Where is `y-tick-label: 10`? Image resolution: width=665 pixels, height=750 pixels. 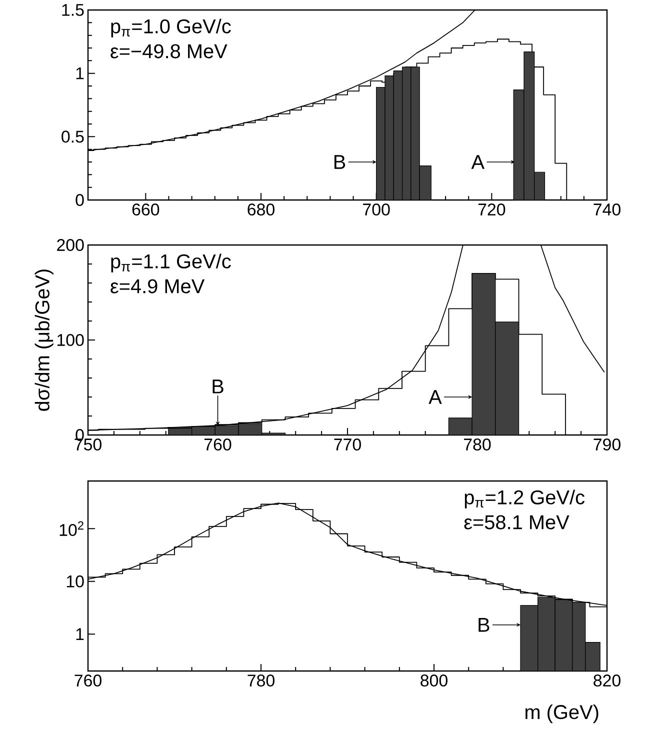 y-tick-label: 10 is located at coordinates (75, 581).